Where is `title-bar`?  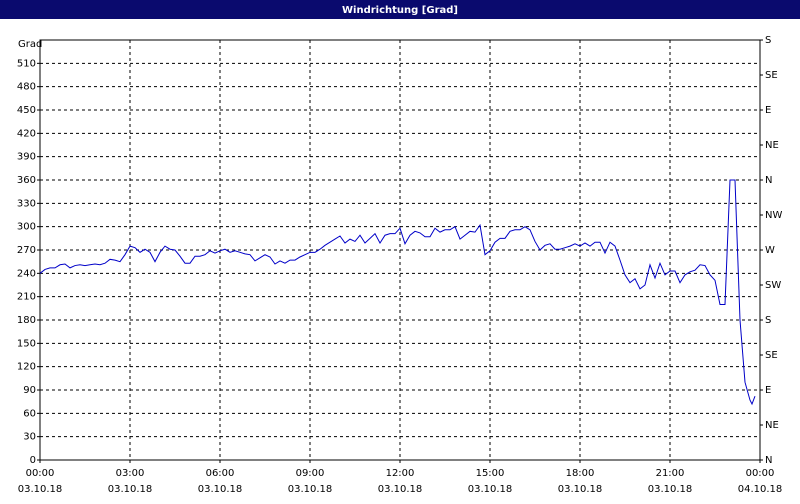 title-bar is located at coordinates (400, 9).